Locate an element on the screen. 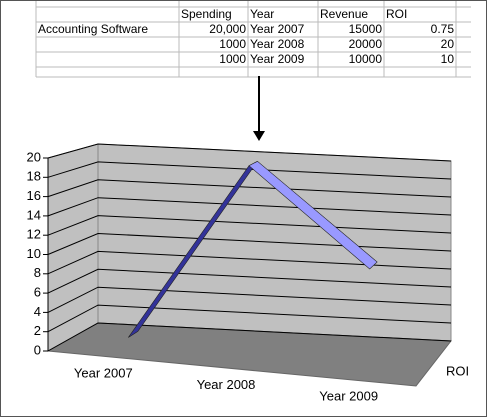  y-tick-label: 12 is located at coordinates (34, 234).